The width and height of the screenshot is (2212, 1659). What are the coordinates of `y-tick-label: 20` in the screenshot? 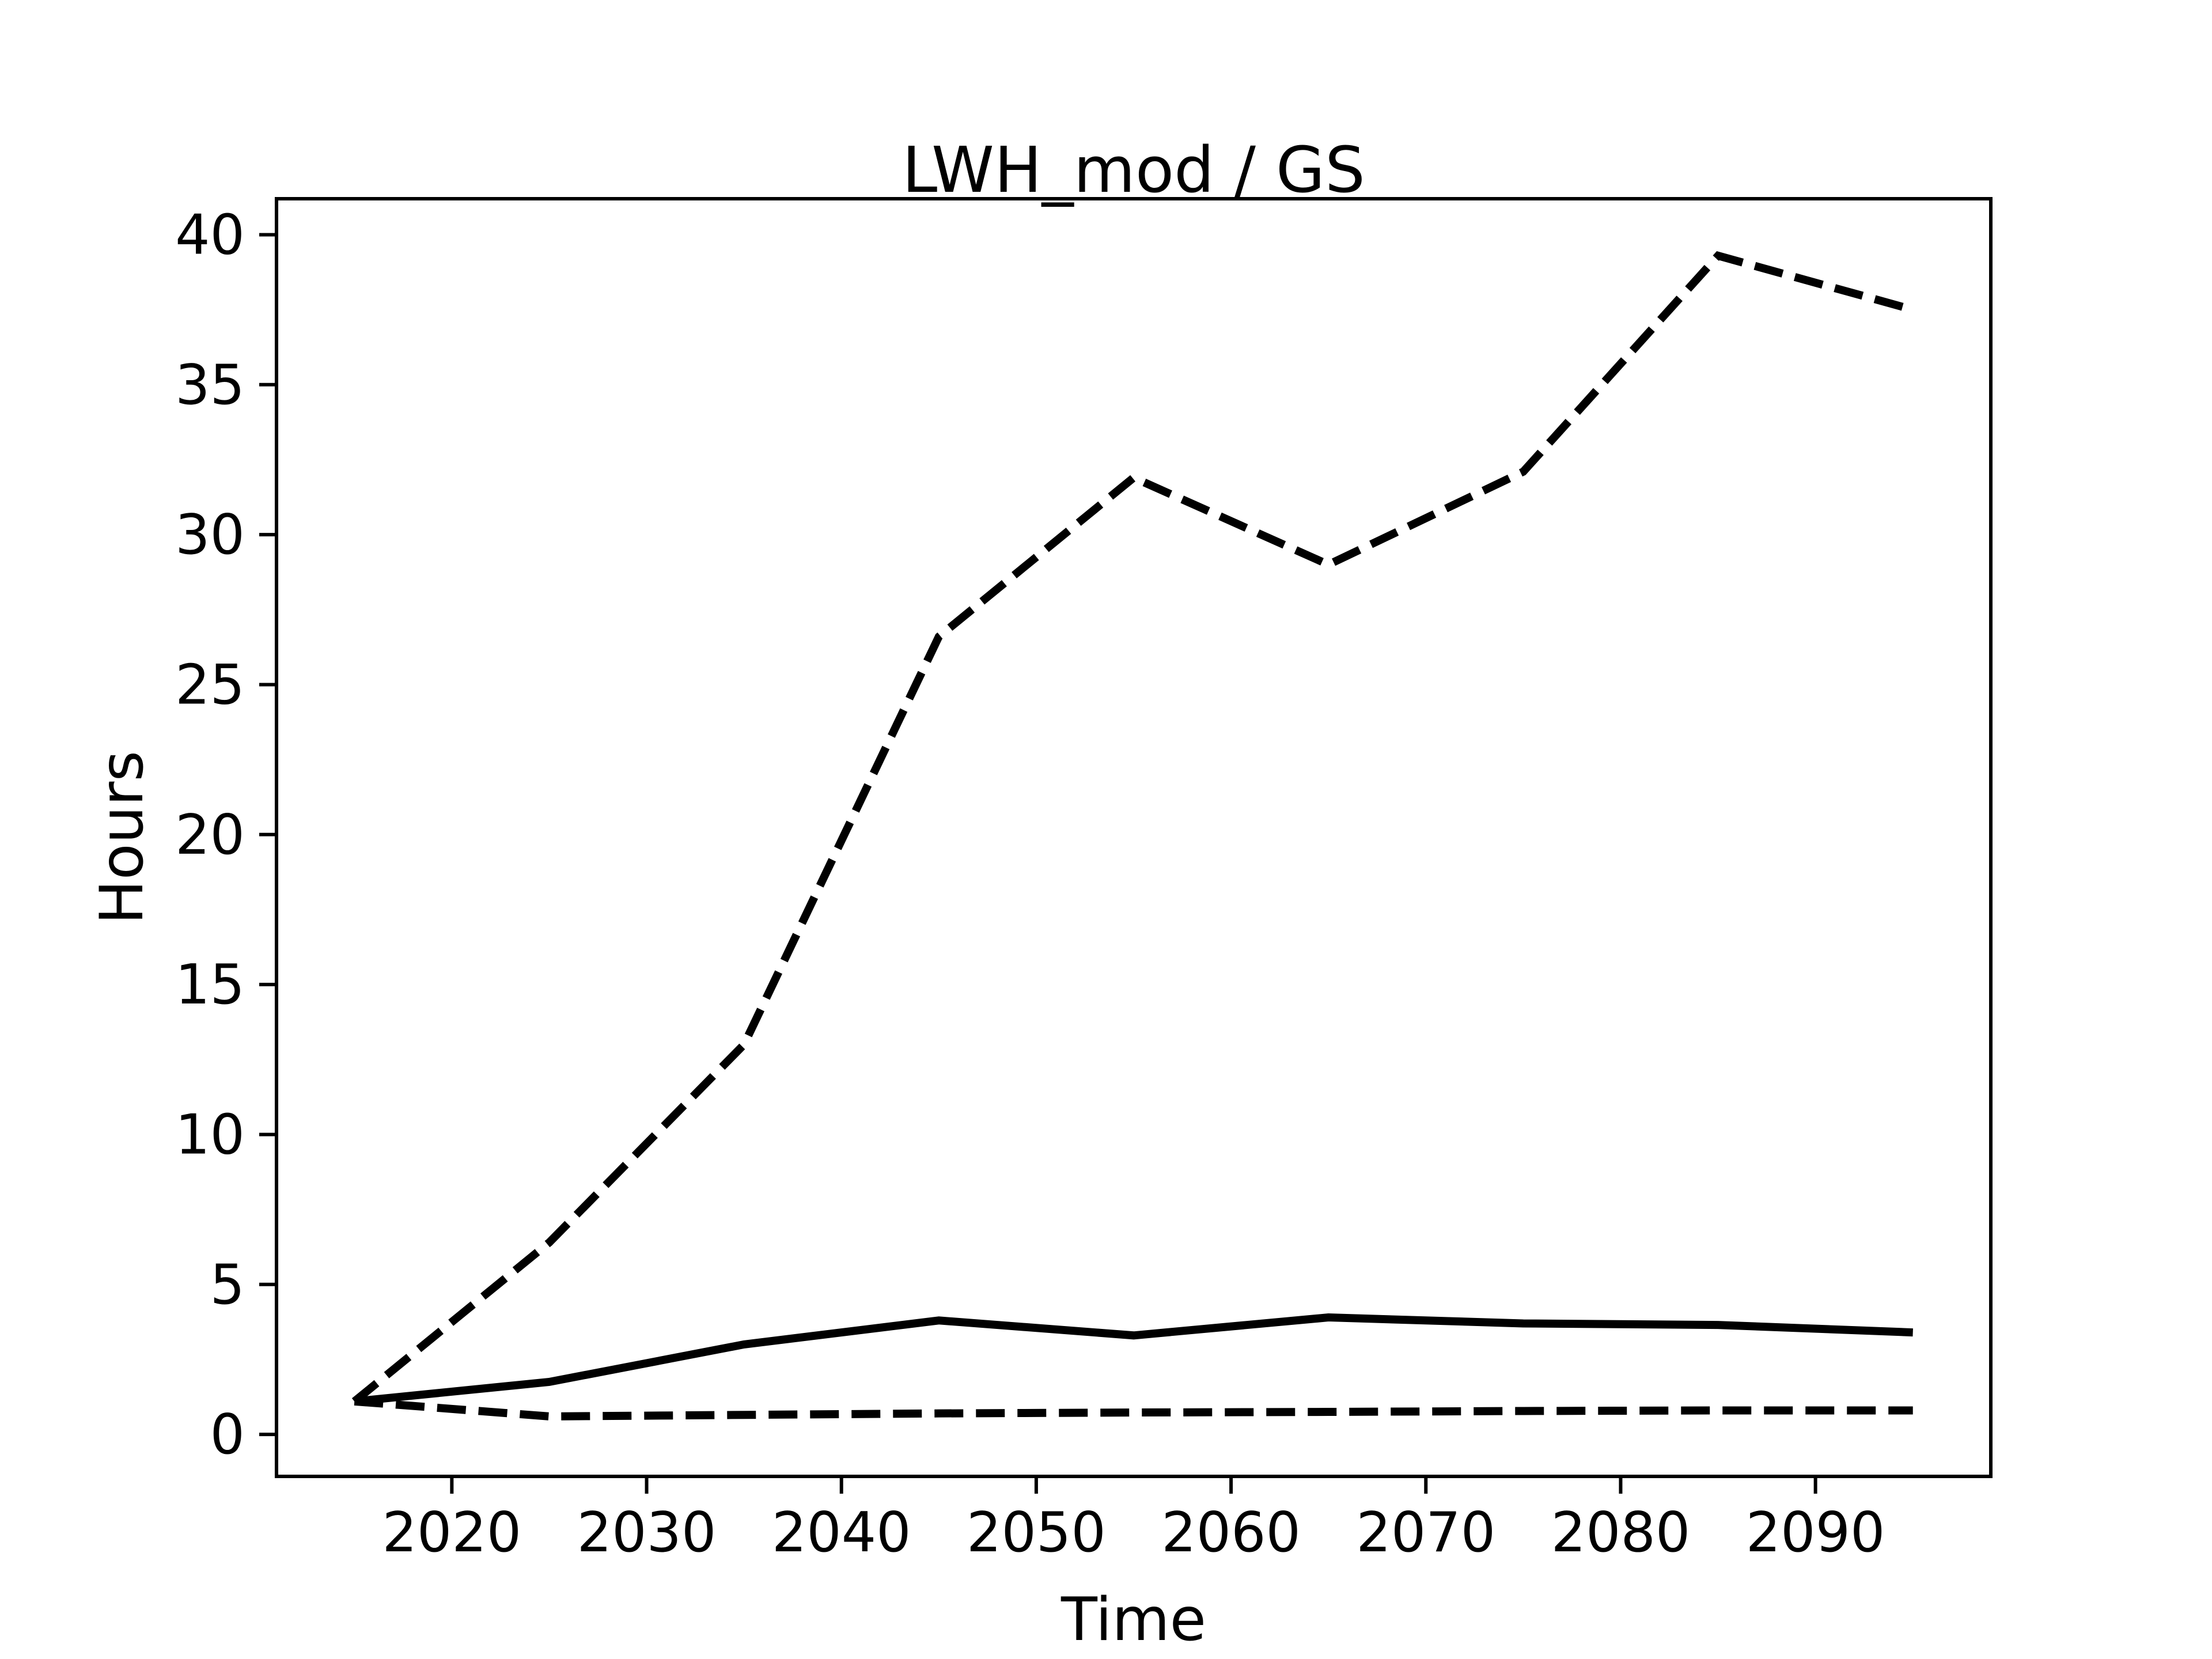 It's located at (210, 835).